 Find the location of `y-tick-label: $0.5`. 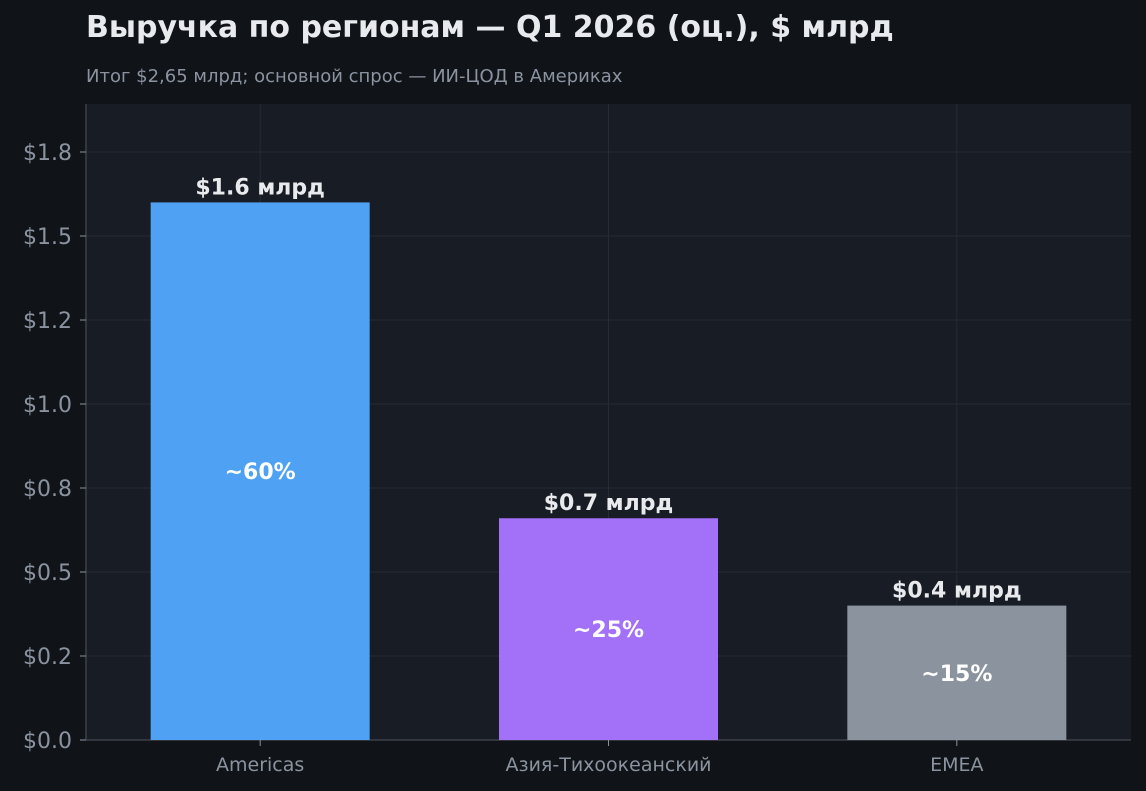

y-tick-label: $0.5 is located at coordinates (47, 573).